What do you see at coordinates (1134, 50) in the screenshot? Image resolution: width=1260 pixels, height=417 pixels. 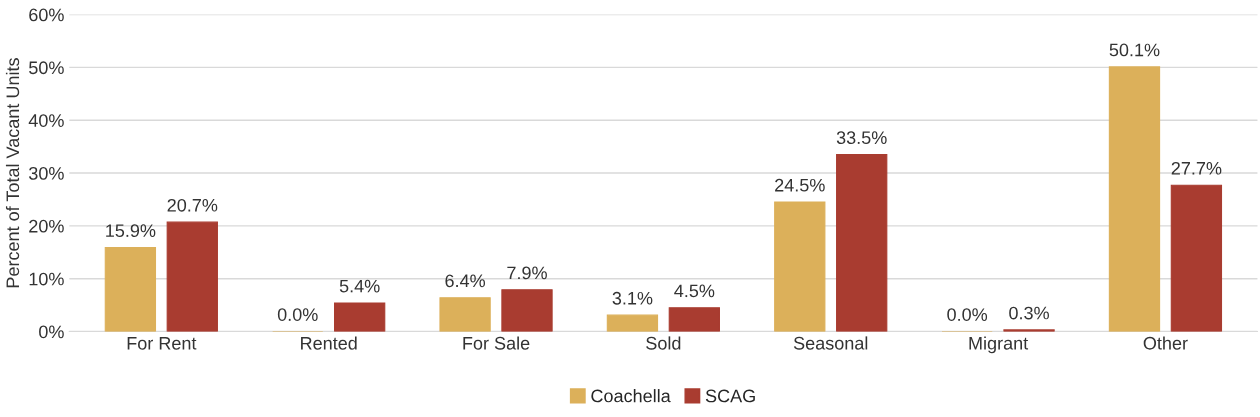 I see `data-label: 50.1%` at bounding box center [1134, 50].